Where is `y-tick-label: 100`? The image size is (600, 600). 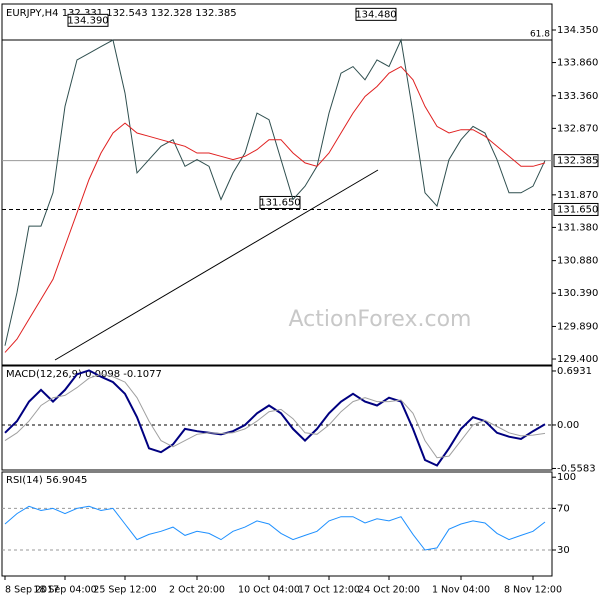 y-tick-label: 100 is located at coordinates (566, 477).